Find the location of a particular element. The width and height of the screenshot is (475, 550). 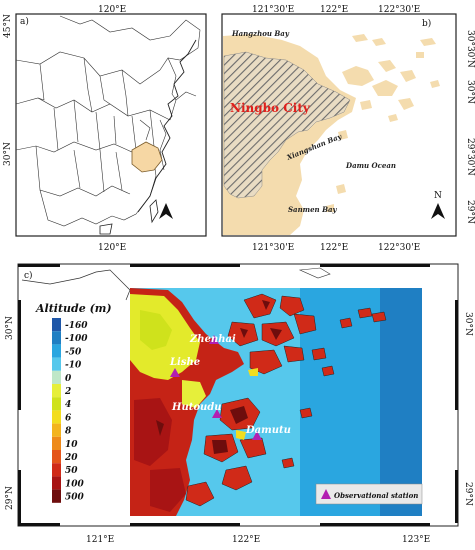

panel-c-bottom-lon-3: 123°E is located at coordinates (416, 540).